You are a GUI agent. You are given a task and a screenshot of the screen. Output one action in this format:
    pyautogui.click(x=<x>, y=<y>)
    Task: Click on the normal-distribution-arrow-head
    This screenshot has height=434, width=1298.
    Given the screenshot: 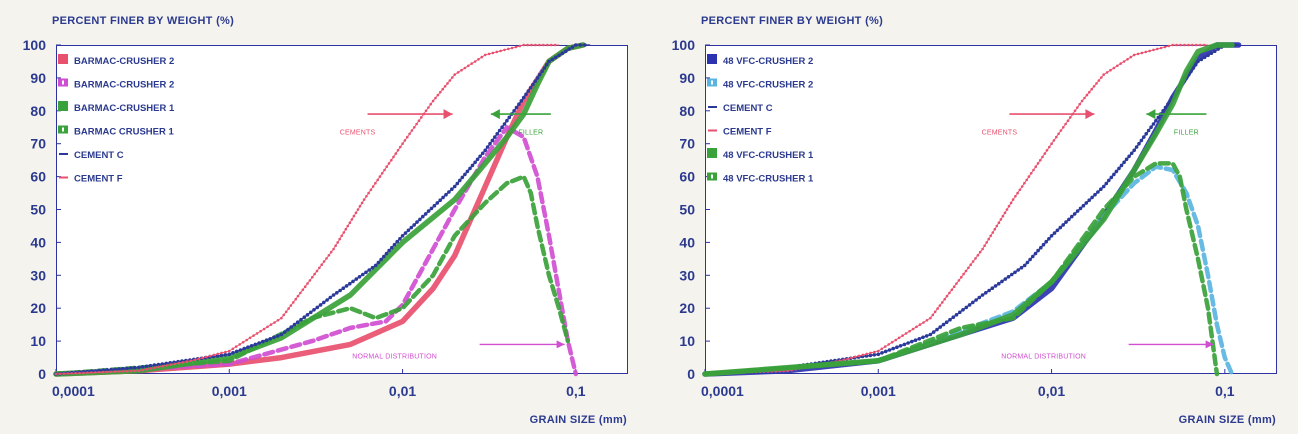 What is the action you would take?
    pyautogui.click(x=560, y=344)
    